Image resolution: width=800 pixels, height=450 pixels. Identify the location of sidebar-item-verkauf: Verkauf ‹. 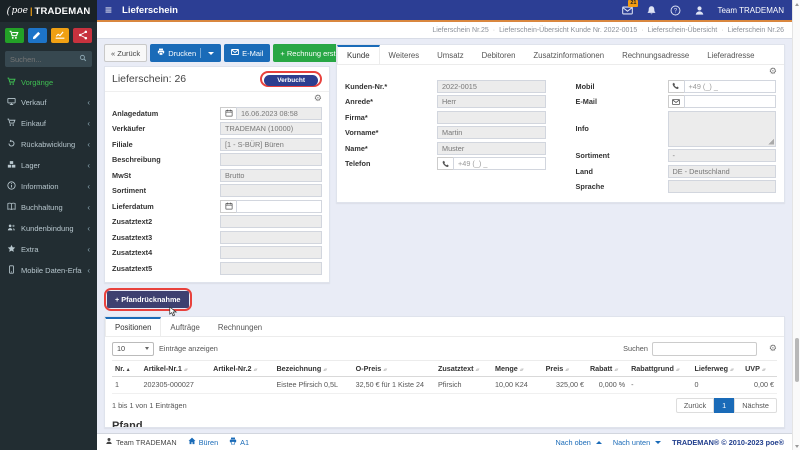
(48, 102).